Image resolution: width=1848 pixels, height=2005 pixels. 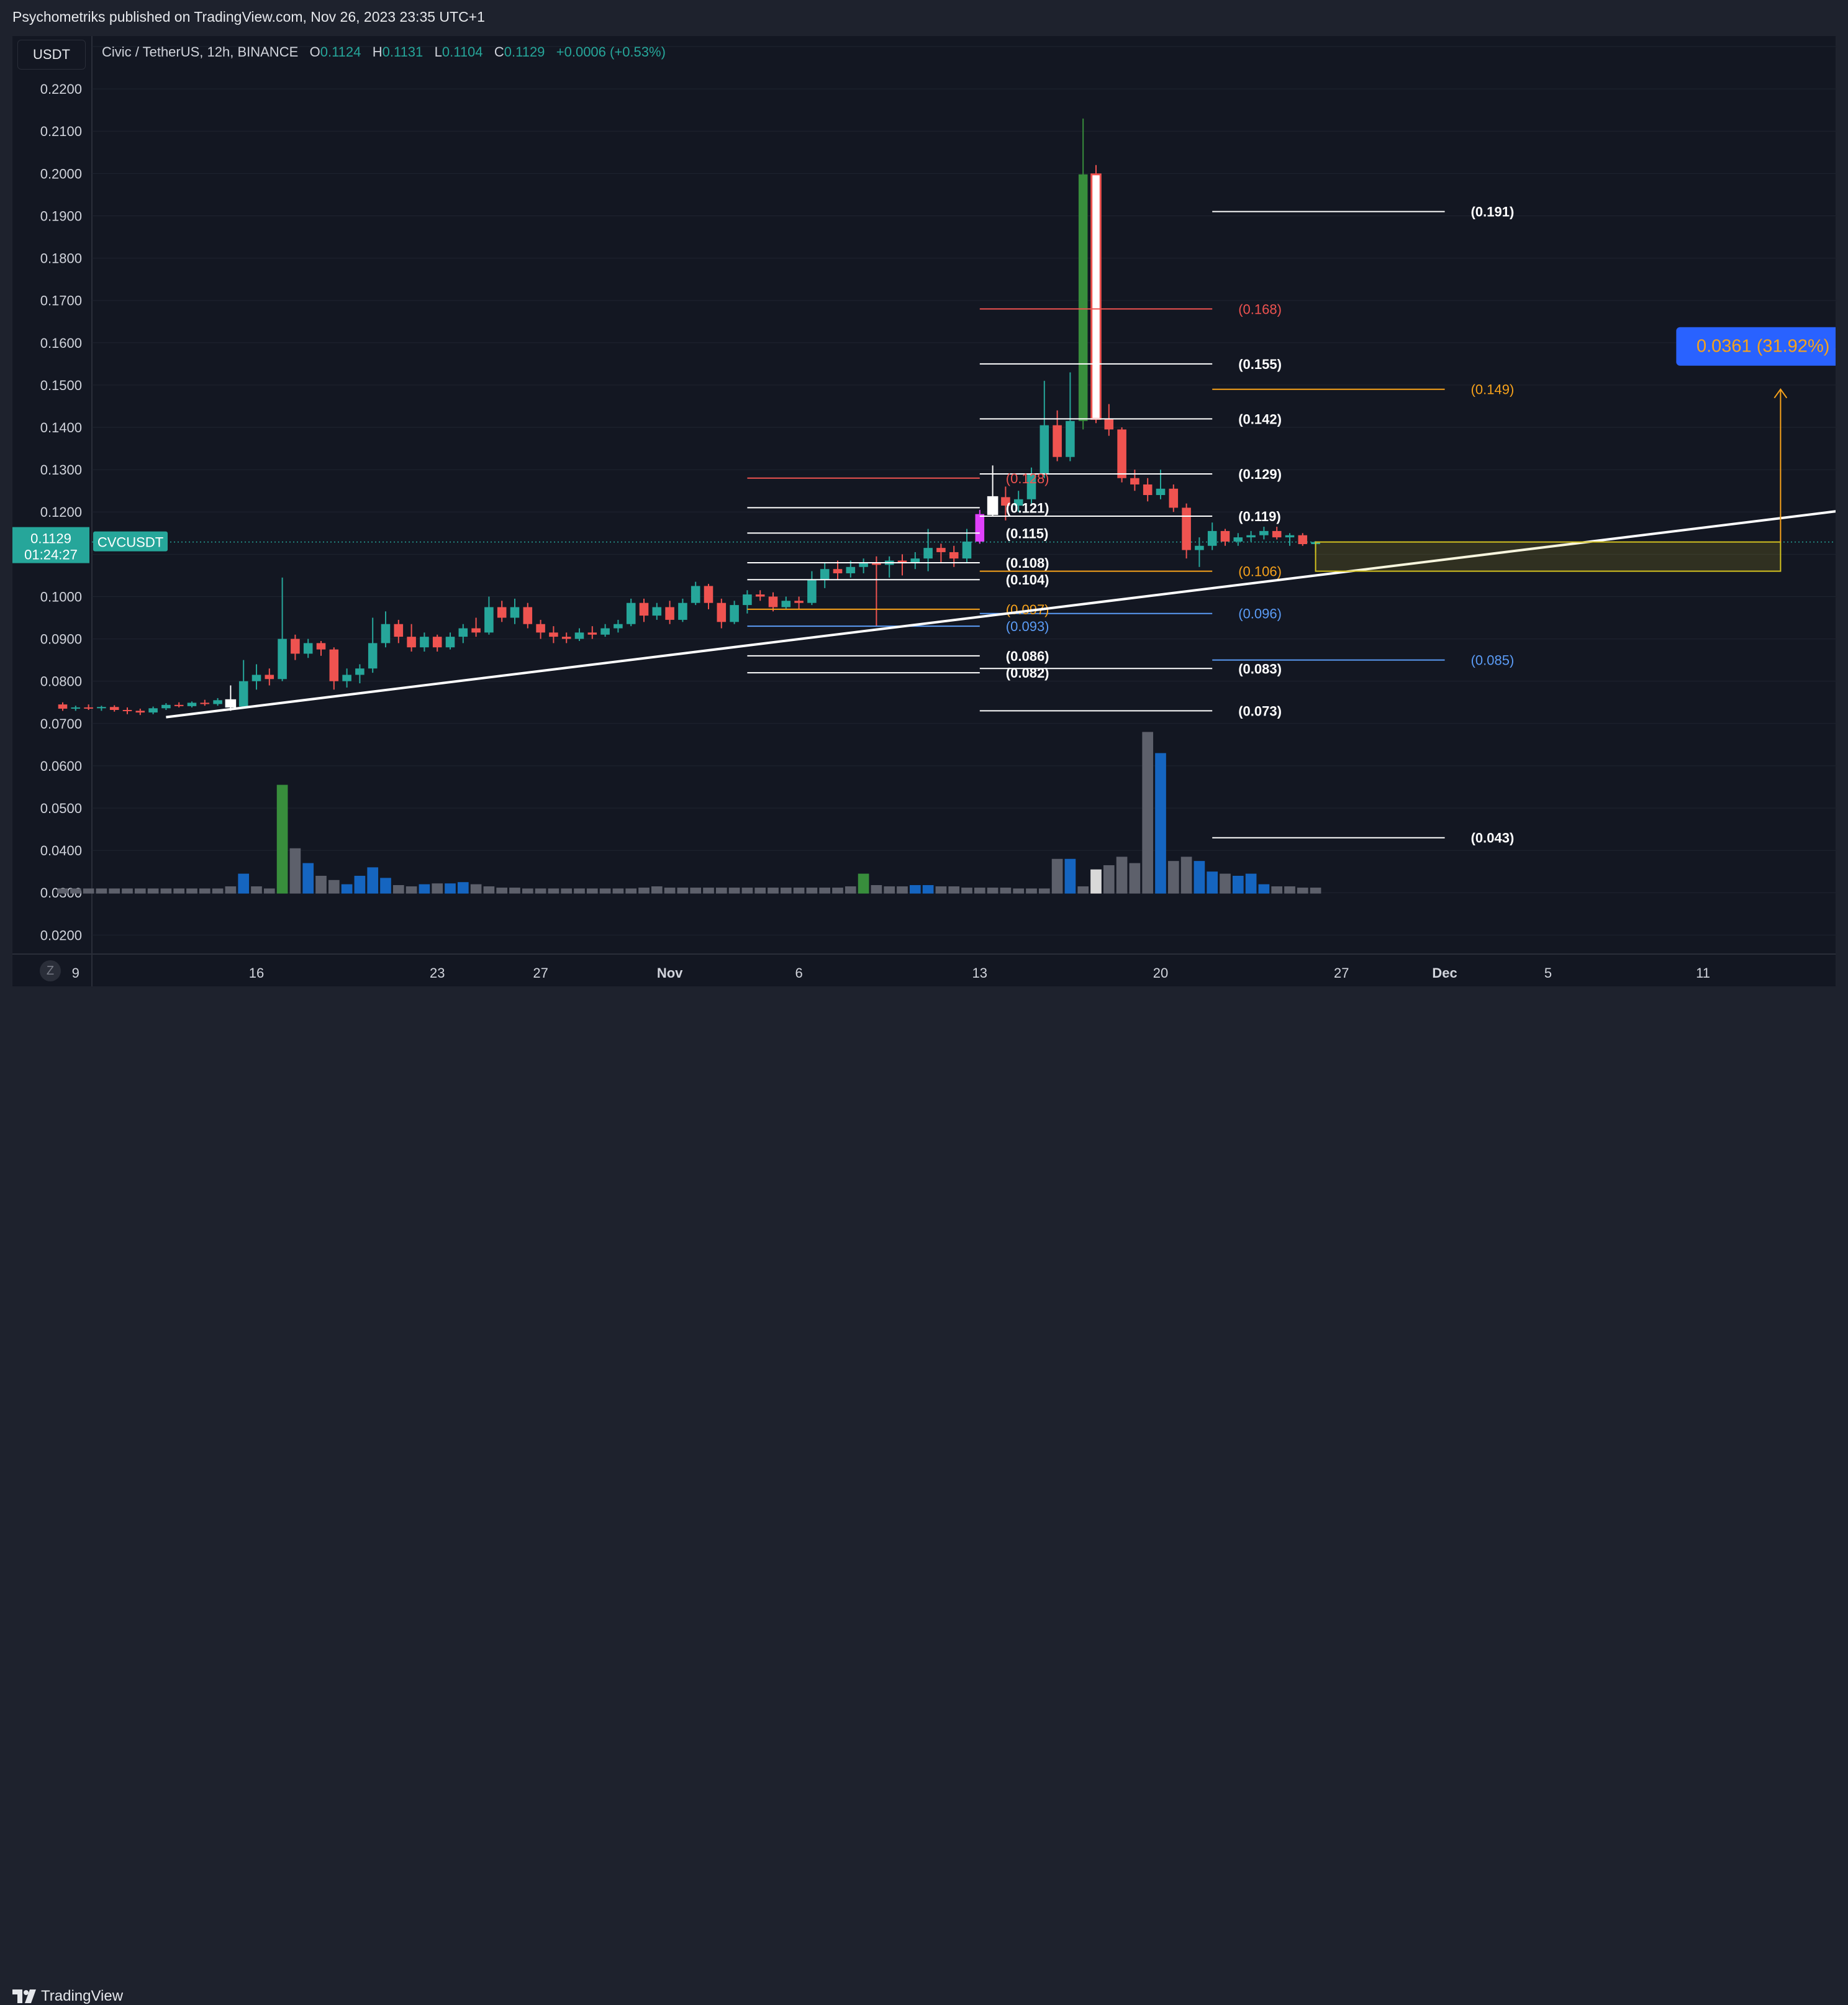 I want to click on last-price-value: 0.1129, so click(x=50, y=539).